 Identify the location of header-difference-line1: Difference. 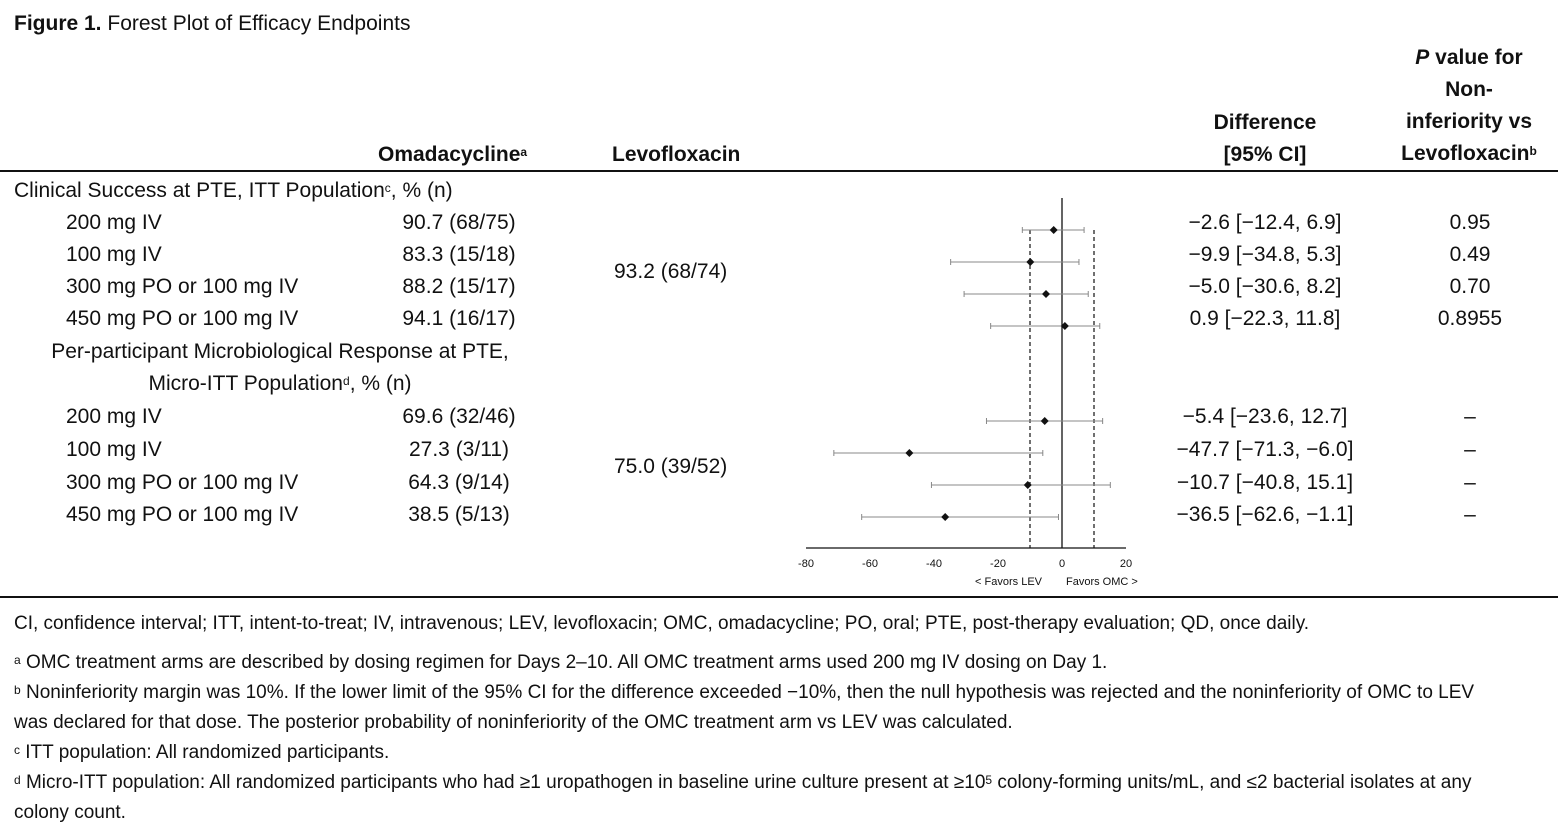
(1265, 122).